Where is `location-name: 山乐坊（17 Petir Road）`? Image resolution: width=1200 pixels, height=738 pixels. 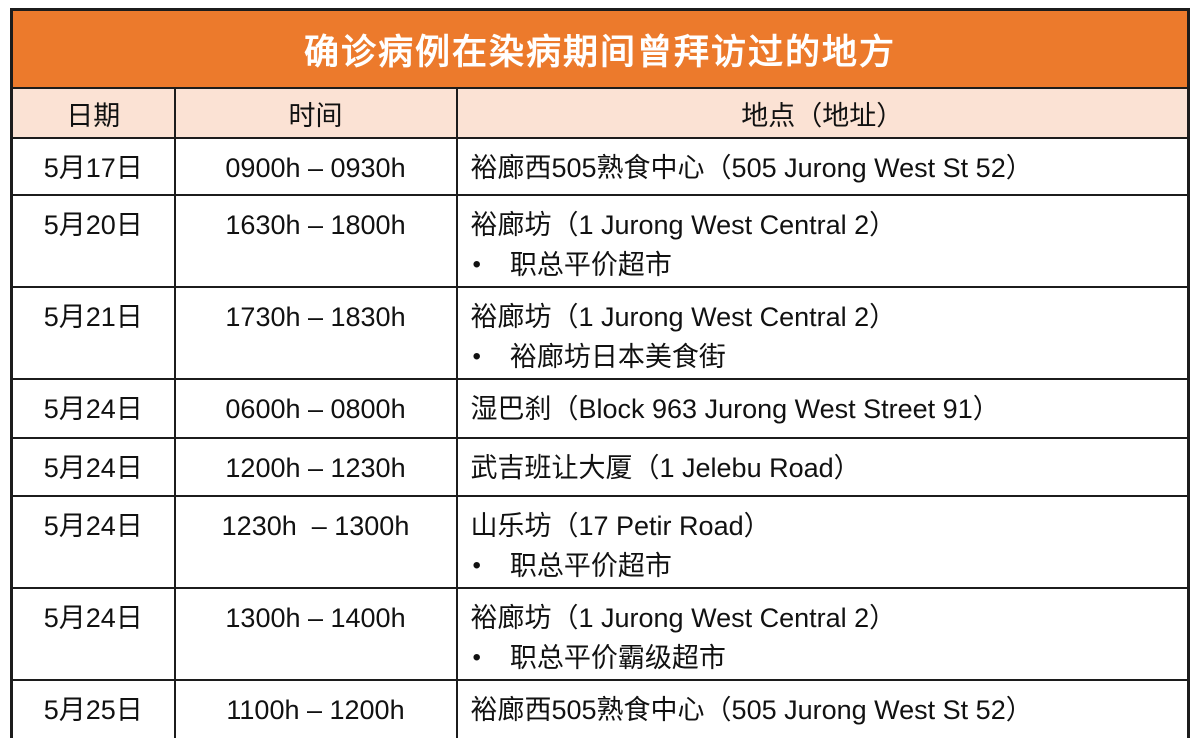
location-name: 山乐坊（17 Petir Road） is located at coordinates (620, 526).